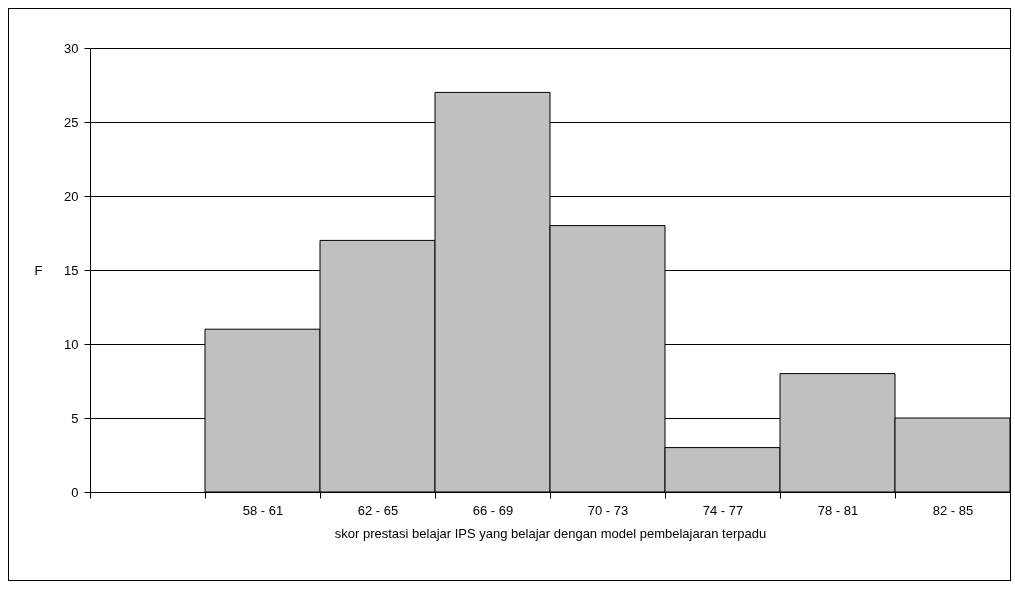 The height and width of the screenshot is (590, 1015). I want to click on y-tick-label: 10, so click(71, 344).